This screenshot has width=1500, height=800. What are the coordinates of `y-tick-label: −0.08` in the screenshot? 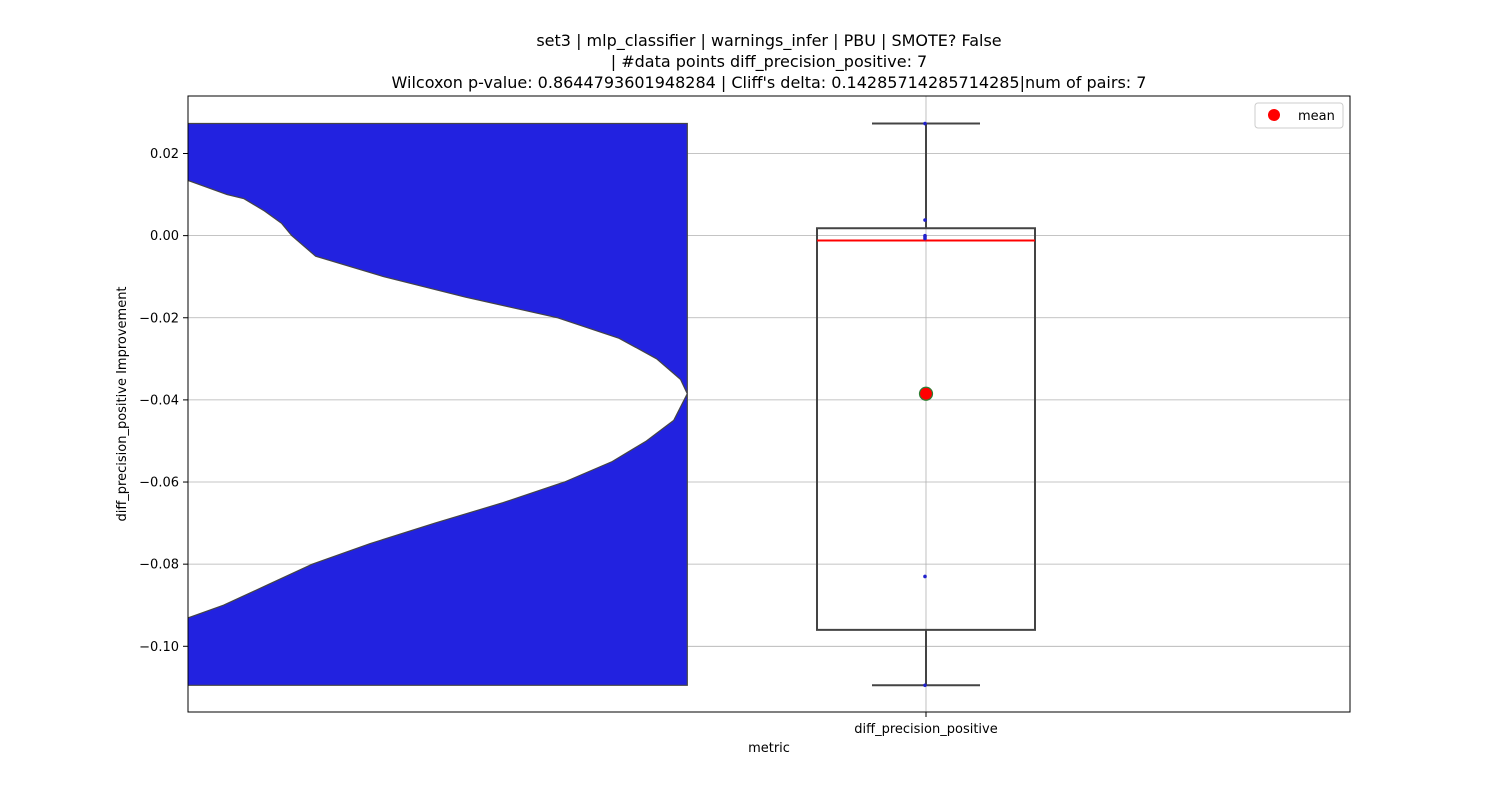 It's located at (159, 565).